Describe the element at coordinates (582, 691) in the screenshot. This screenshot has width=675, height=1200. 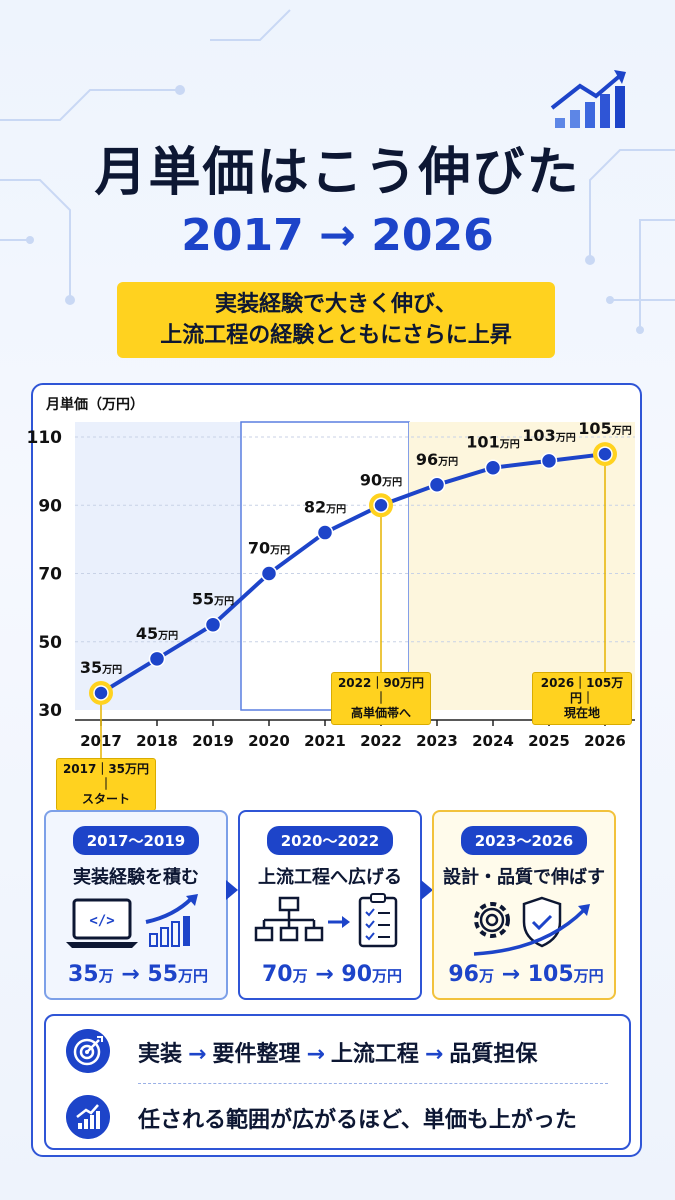
I see `annotation-line-1: 2026｜105万円｜` at that location.